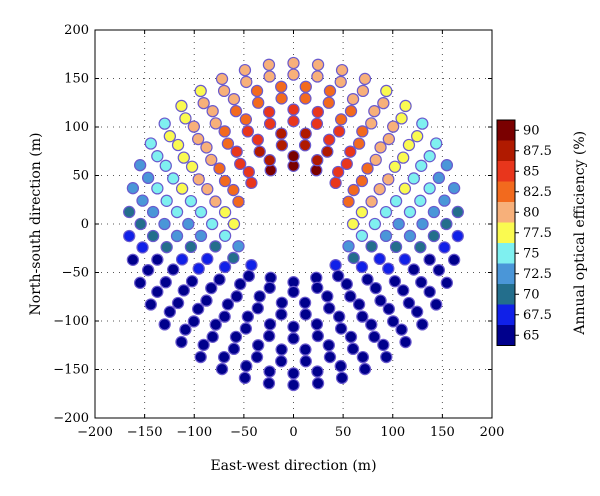 This screenshot has width=600, height=496. What do you see at coordinates (531, 335) in the screenshot?
I see `colorbar-tick-label: 65` at bounding box center [531, 335].